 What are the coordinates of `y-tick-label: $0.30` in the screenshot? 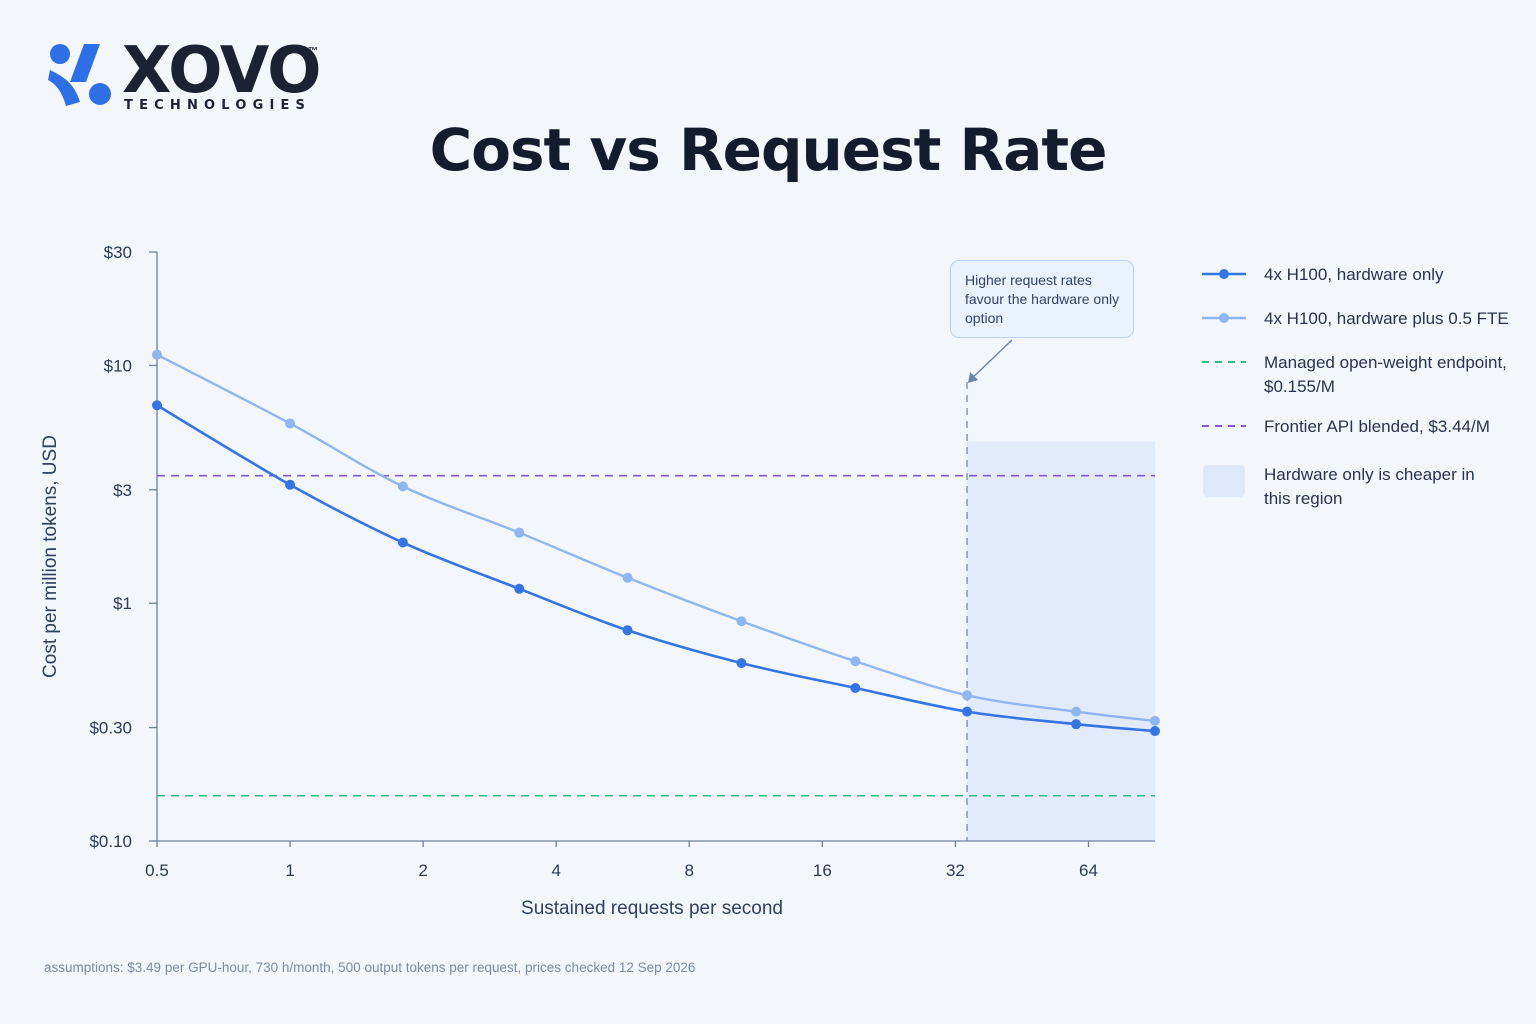 It's located at (110, 728).